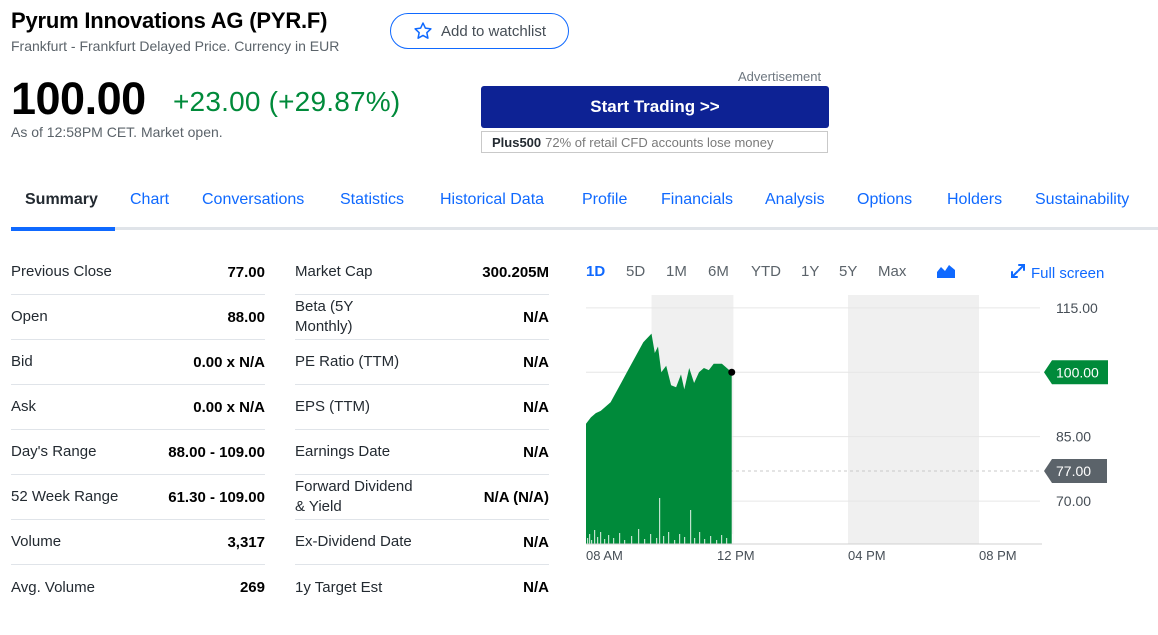 This screenshot has height=635, width=1158. Describe the element at coordinates (246, 542) in the screenshot. I see `stat-value: 3,317` at that location.